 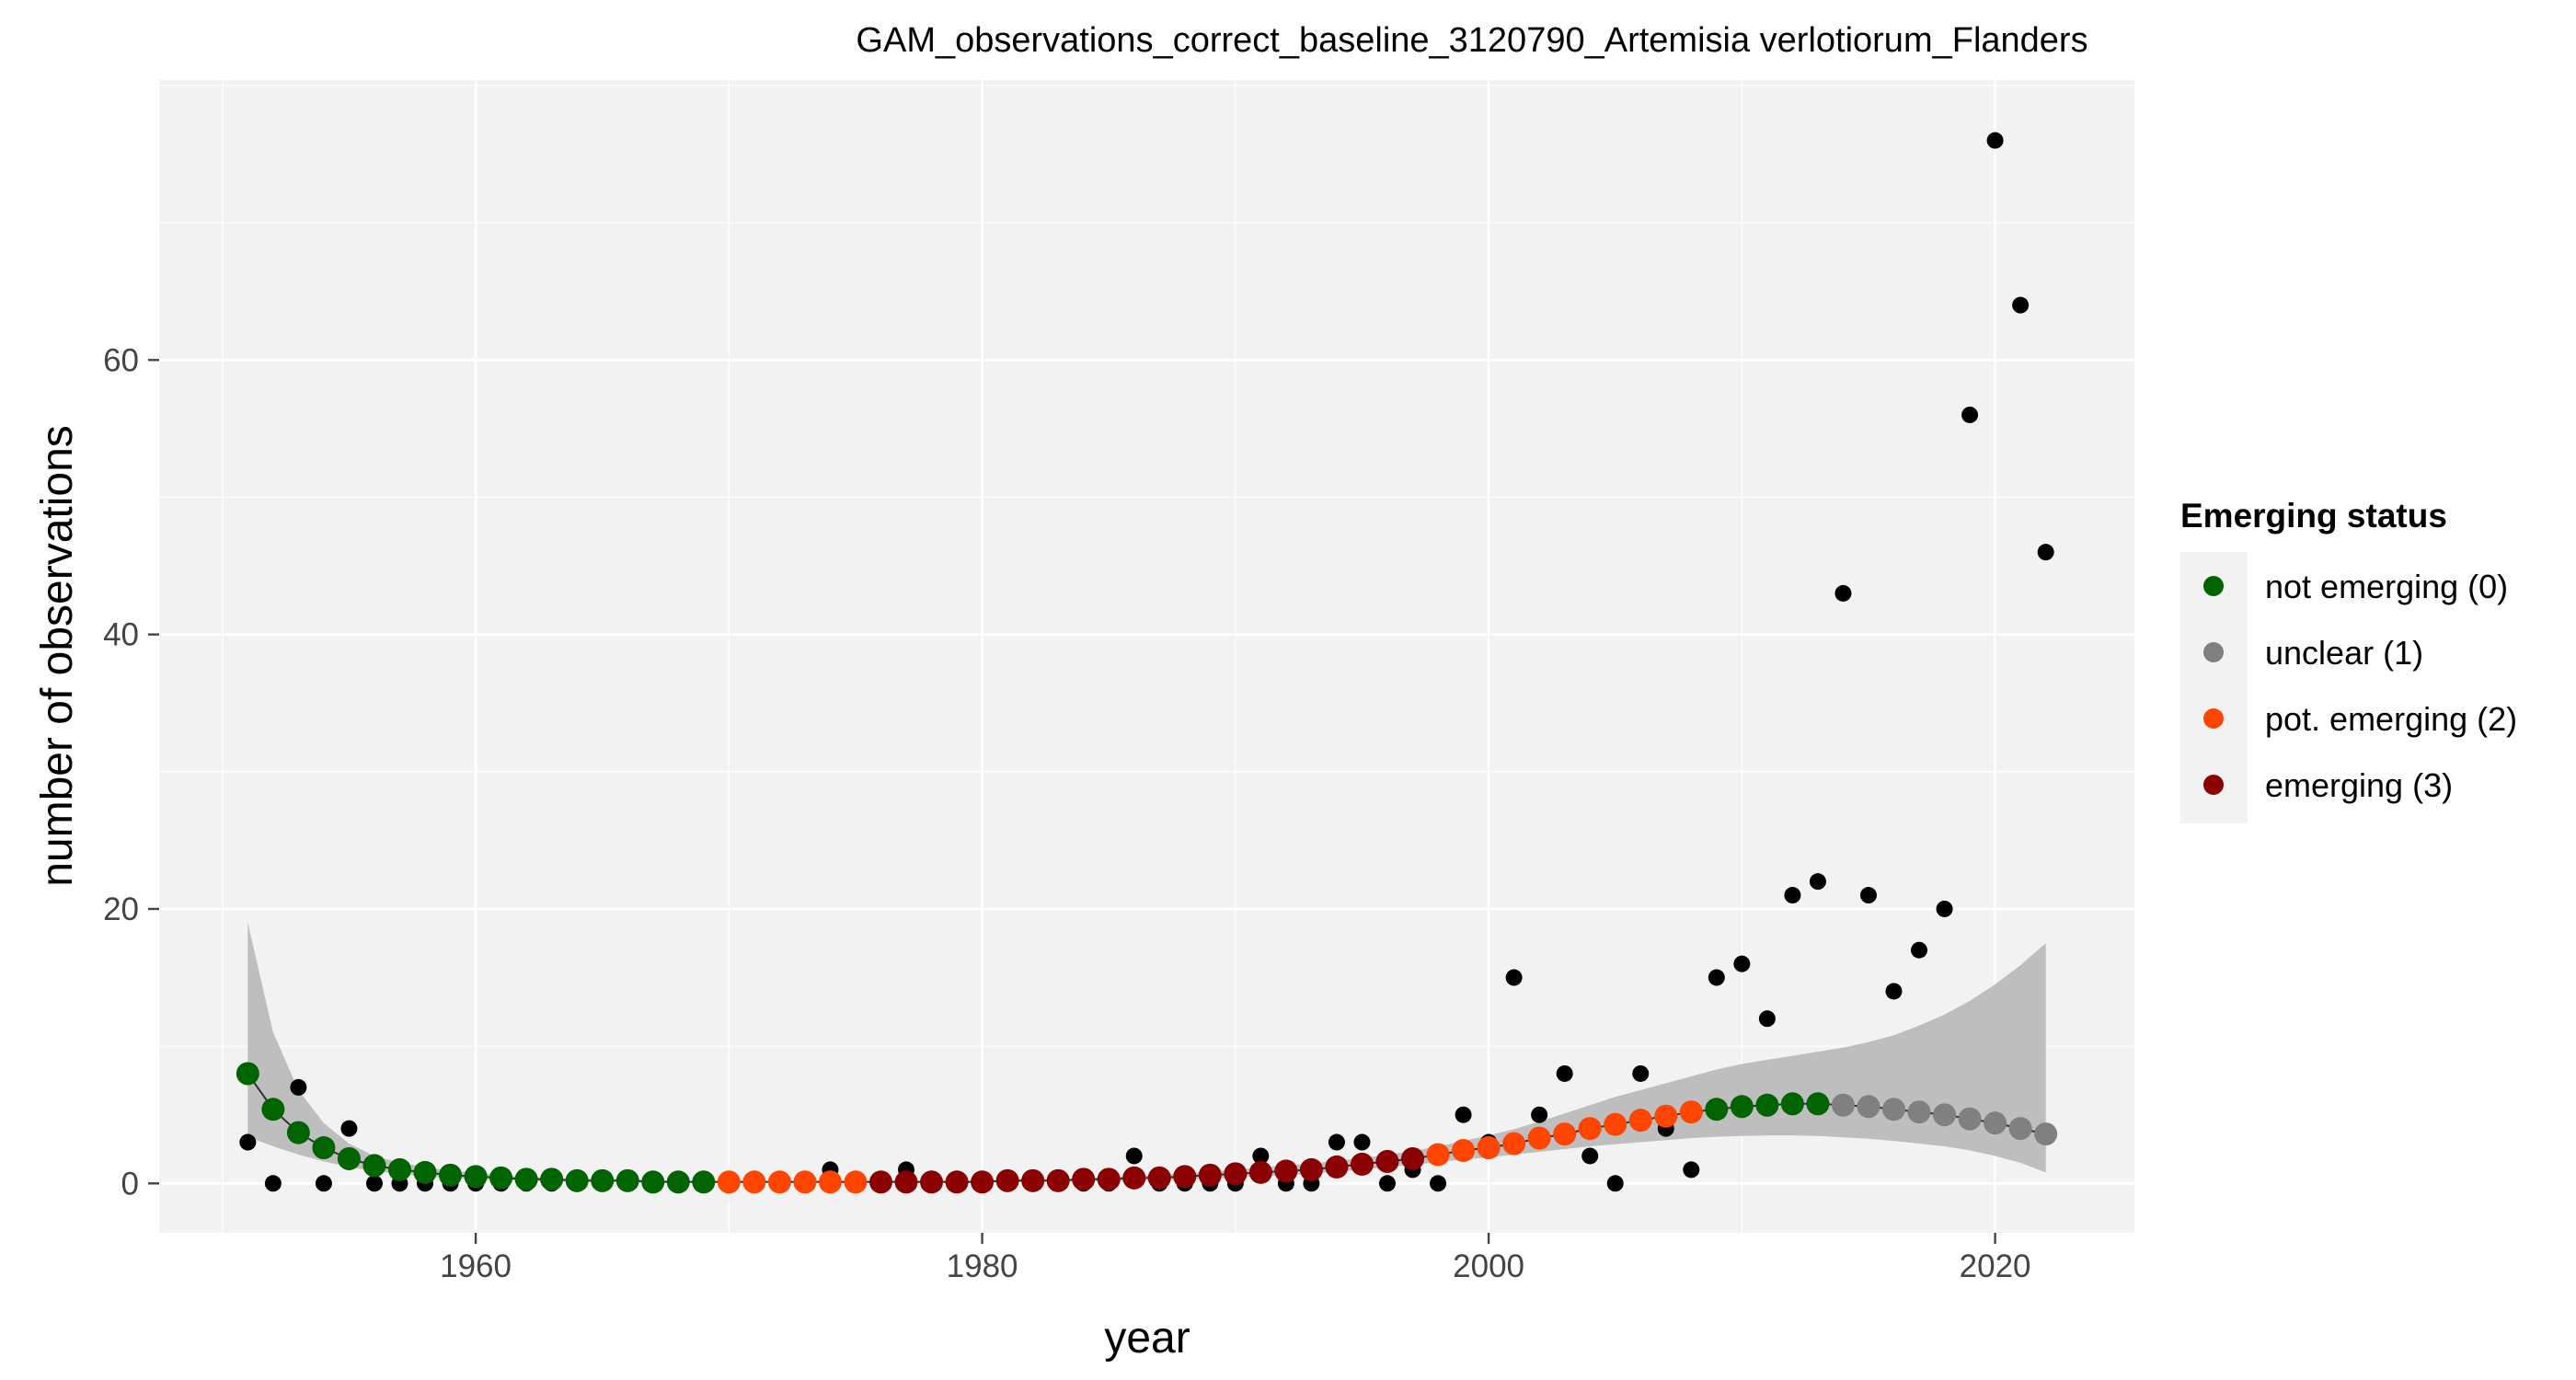 I want to click on confidence-ribbon, so click(x=1146, y=1052).